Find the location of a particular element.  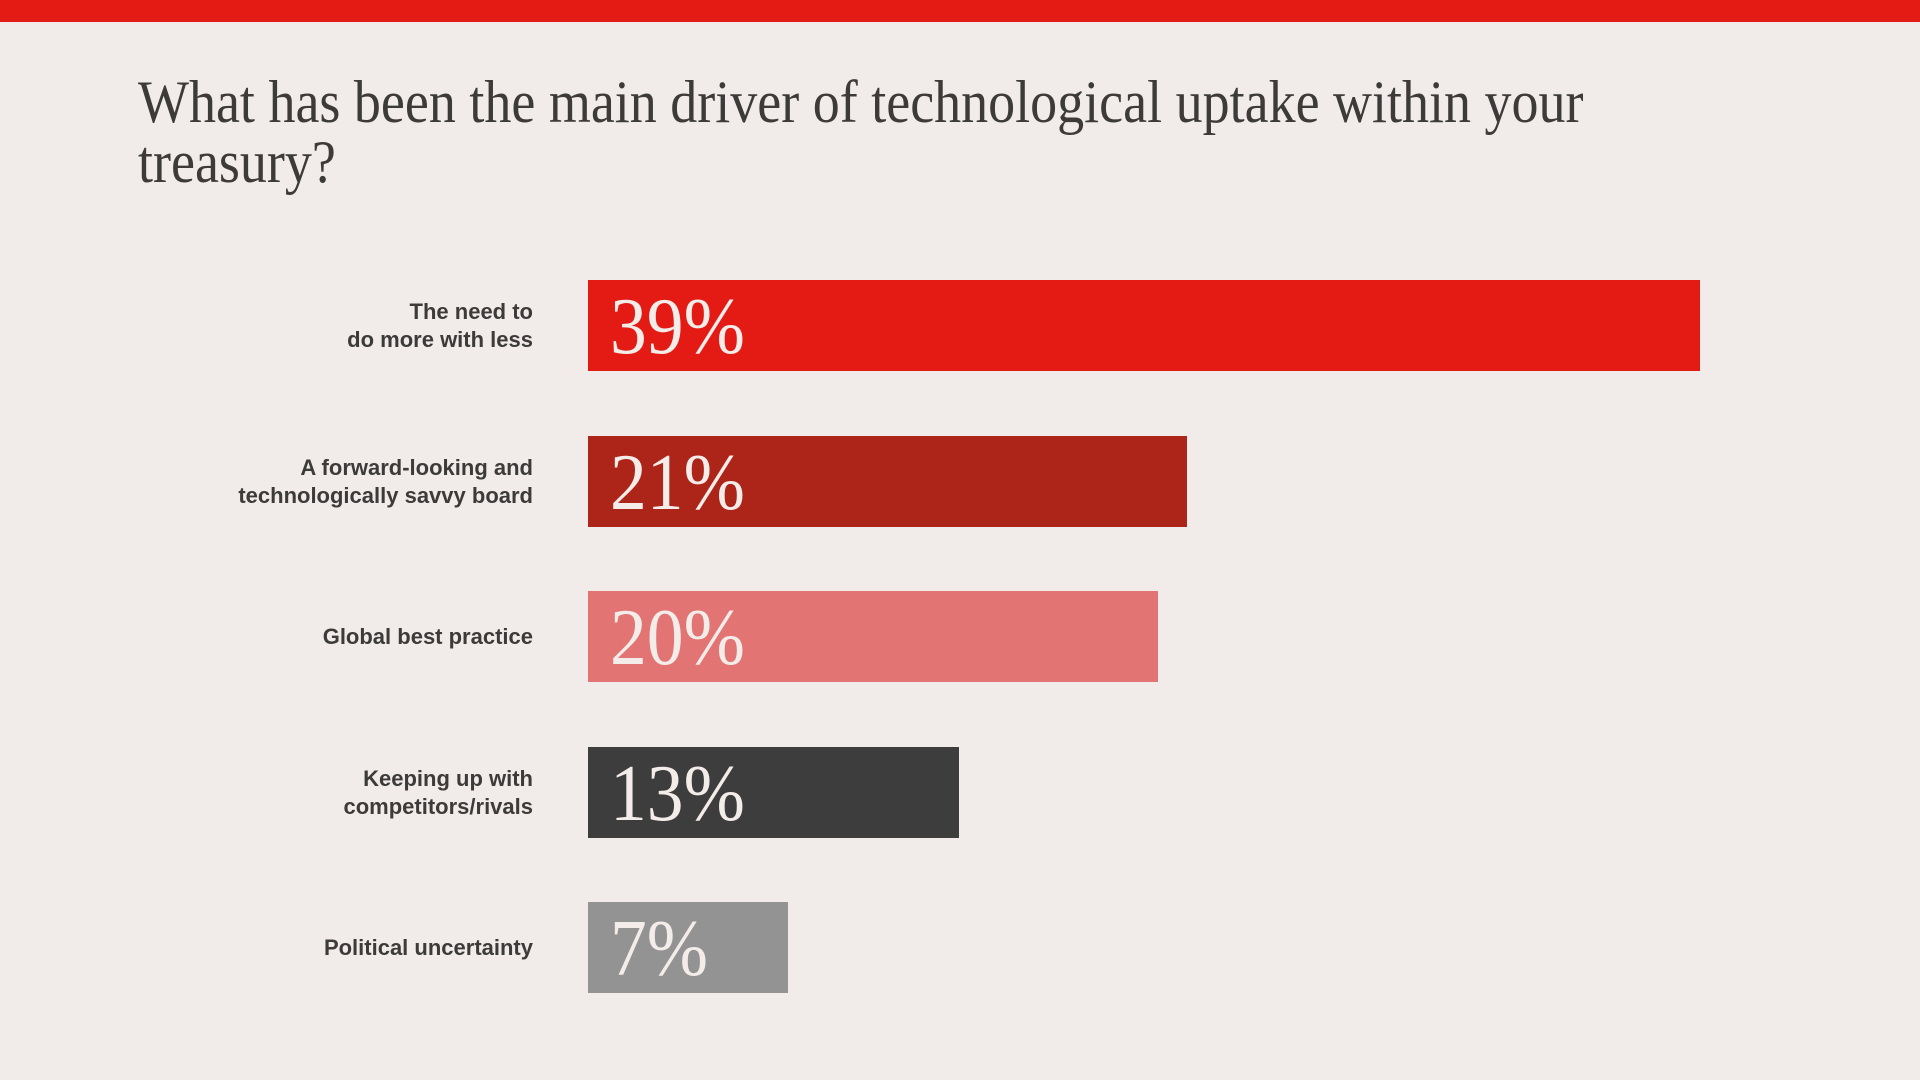

bar: 7% is located at coordinates (688, 947).